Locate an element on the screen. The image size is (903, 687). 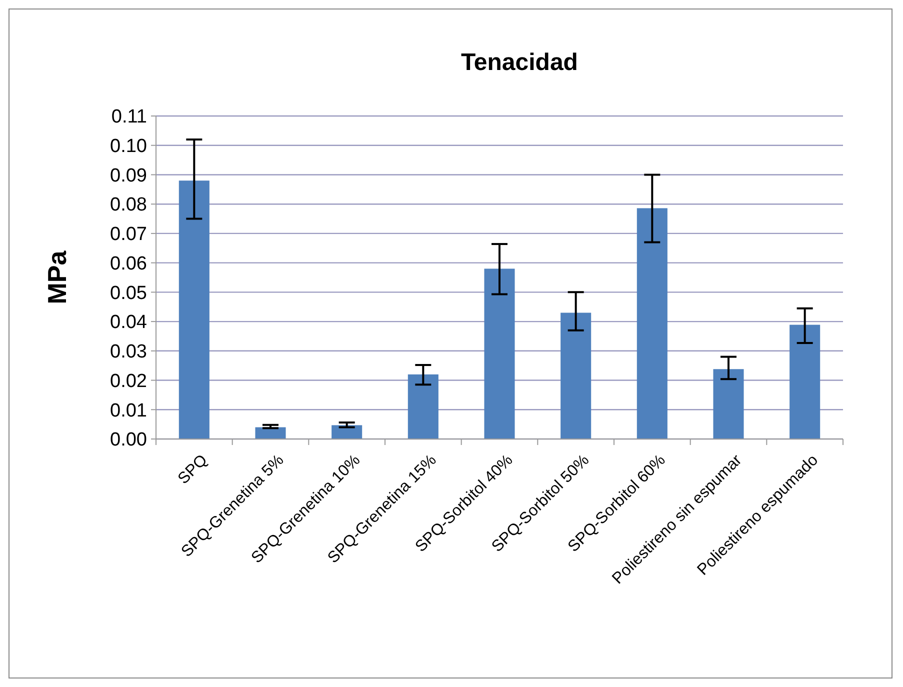
chart-title: Tenacidad is located at coordinates (519, 62).